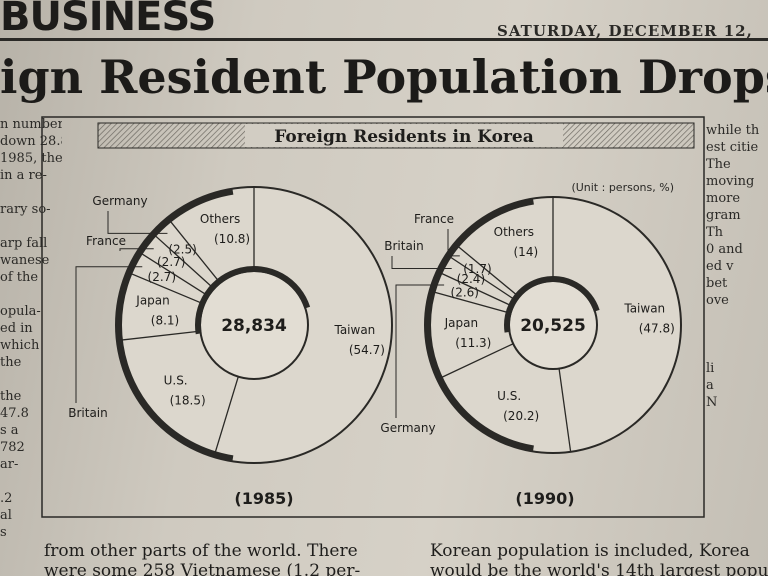  What do you see at coordinates (710, 385) in the screenshot?
I see `column-line: a` at bounding box center [710, 385].